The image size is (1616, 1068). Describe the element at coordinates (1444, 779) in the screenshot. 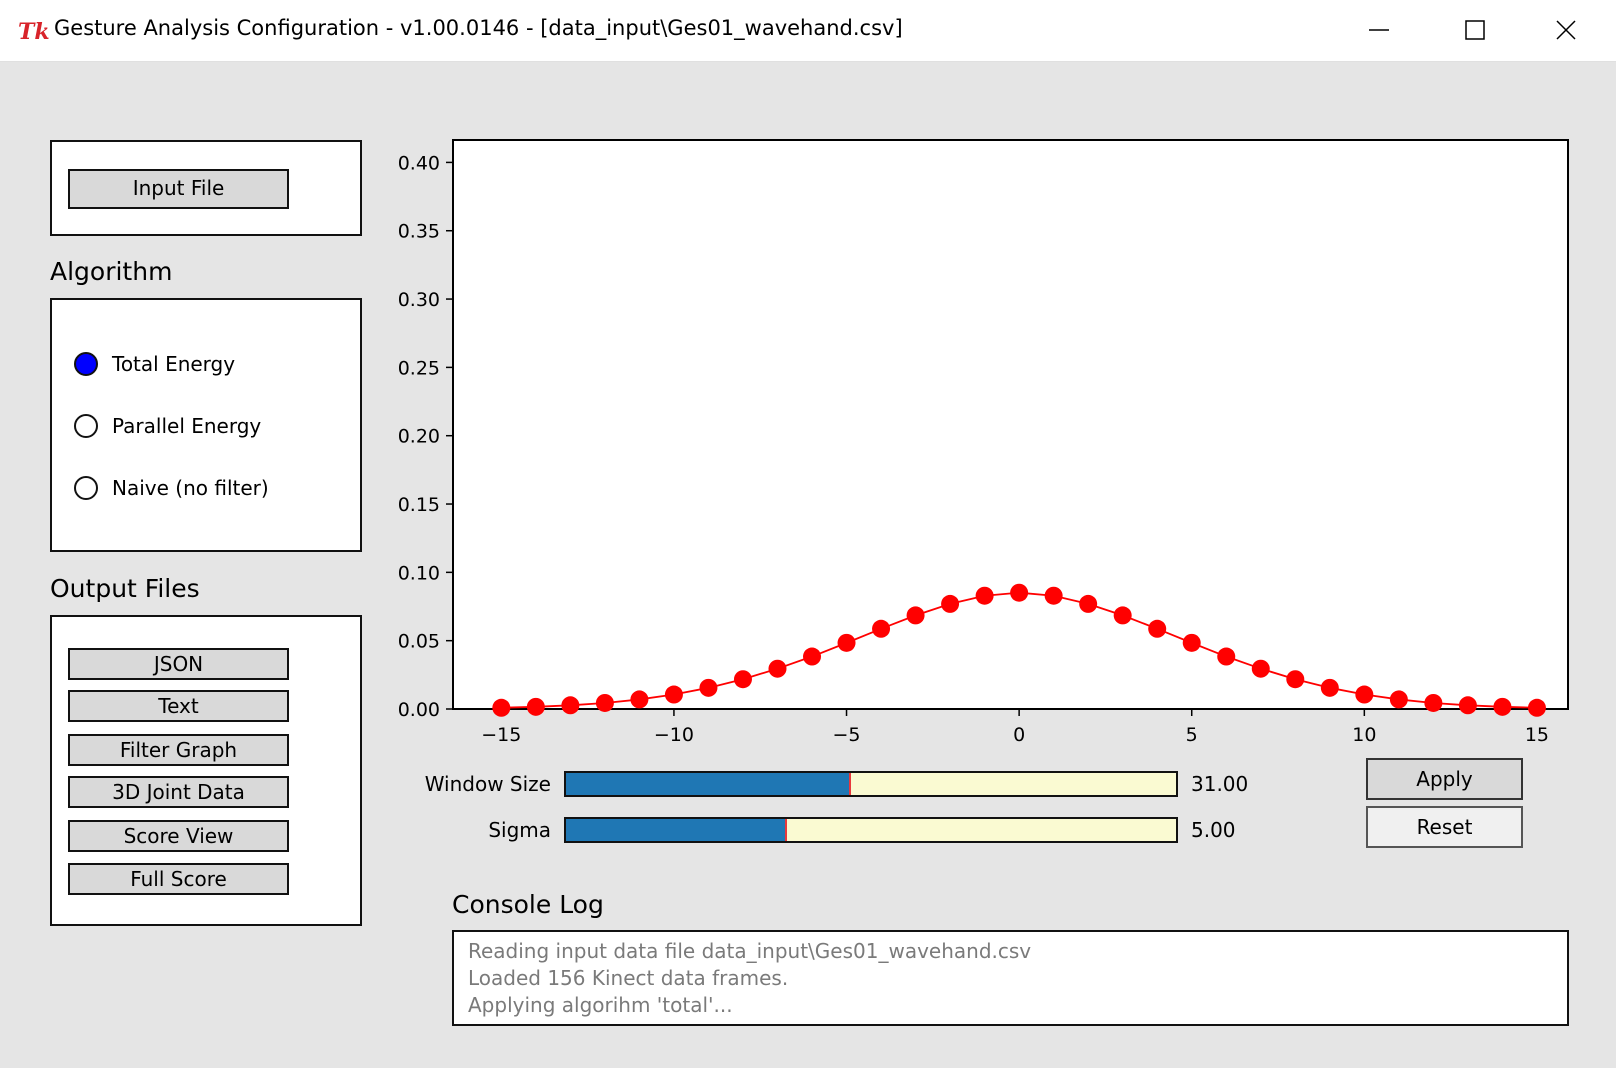

I see `apply-button: Apply` at that location.